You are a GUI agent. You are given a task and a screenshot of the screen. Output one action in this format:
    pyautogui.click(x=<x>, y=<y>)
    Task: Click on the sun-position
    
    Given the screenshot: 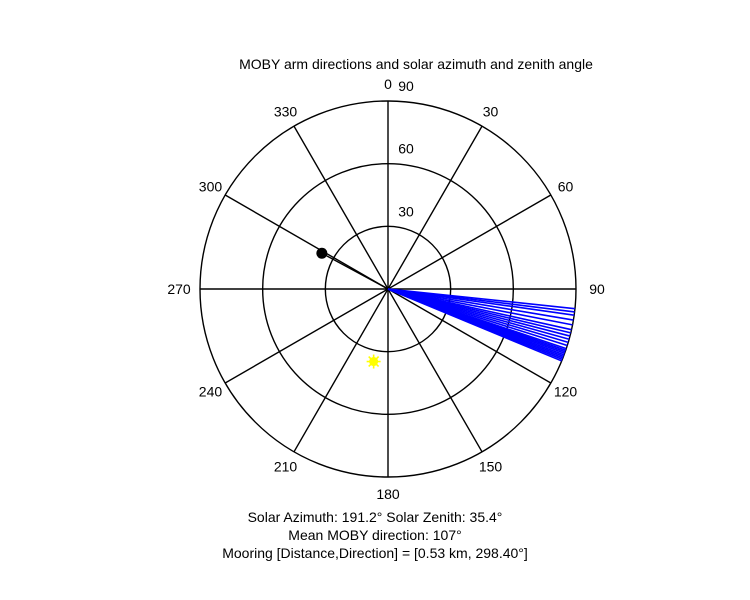 What is the action you would take?
    pyautogui.click(x=373, y=361)
    